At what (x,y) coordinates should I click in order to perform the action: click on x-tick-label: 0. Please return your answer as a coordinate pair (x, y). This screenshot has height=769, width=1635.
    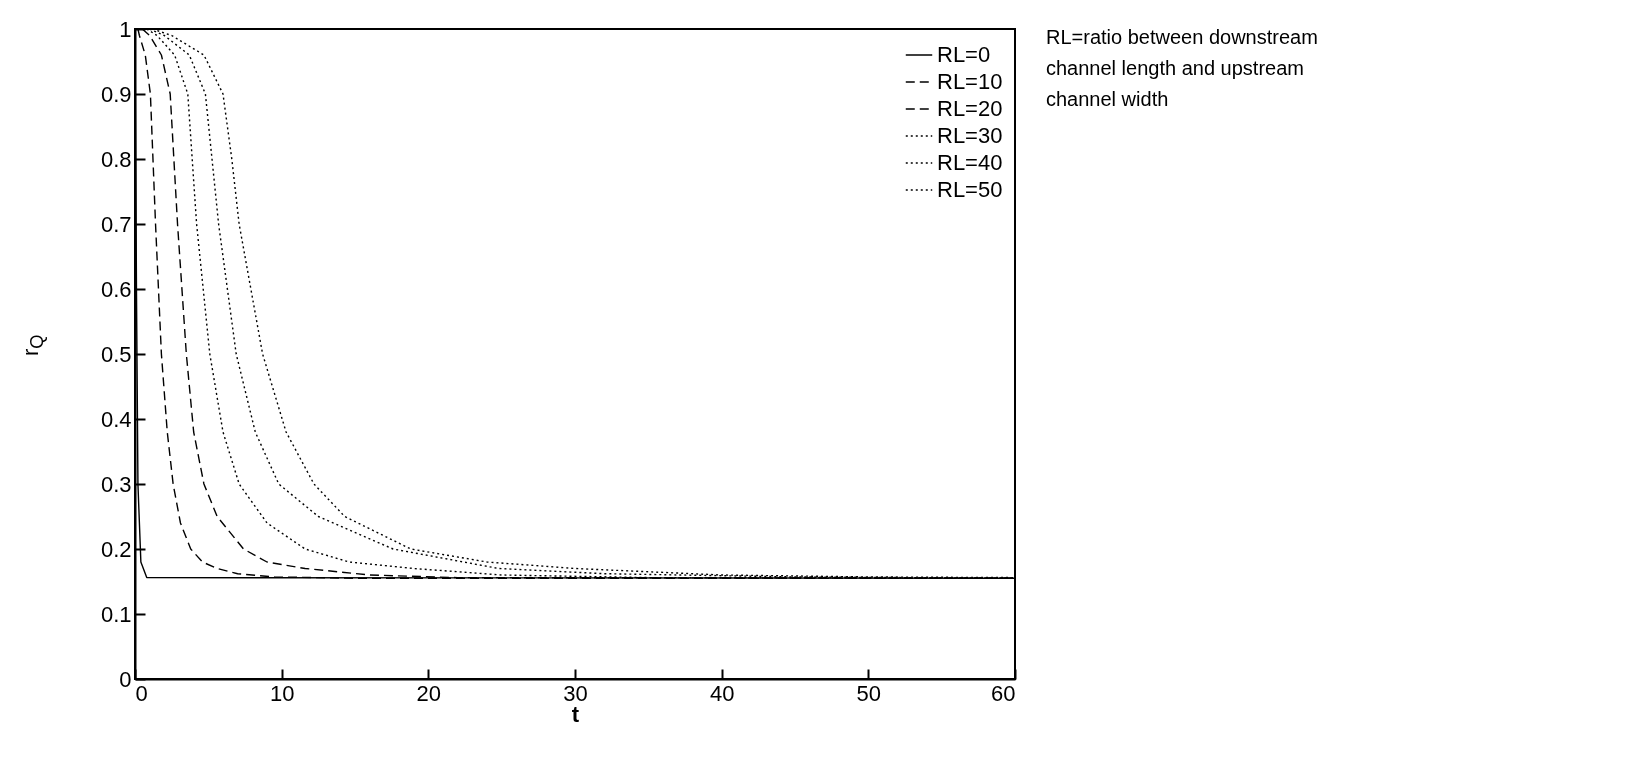
    Looking at the image, I should click on (141, 693).